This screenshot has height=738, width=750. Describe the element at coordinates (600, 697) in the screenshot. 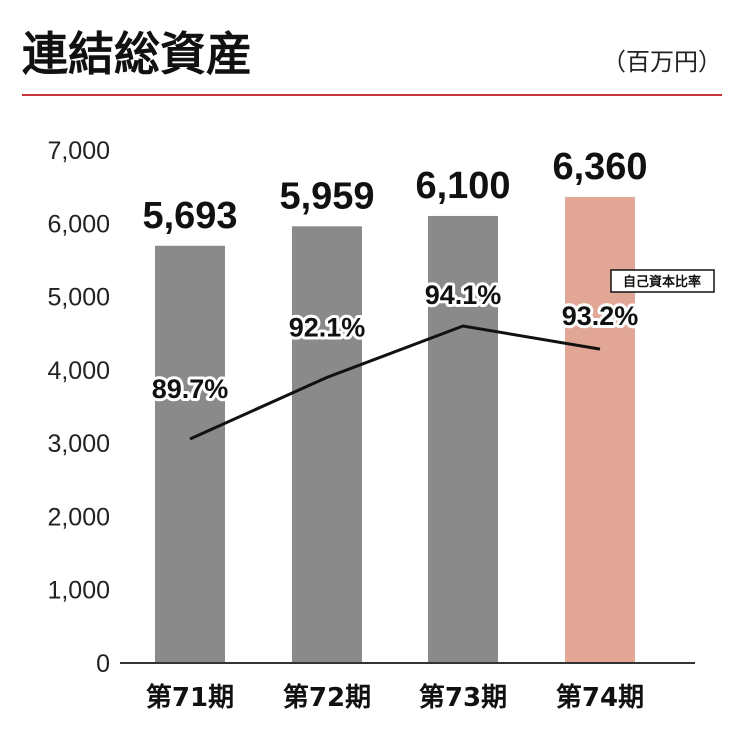

I see `x-tick-label: 第74期` at that location.